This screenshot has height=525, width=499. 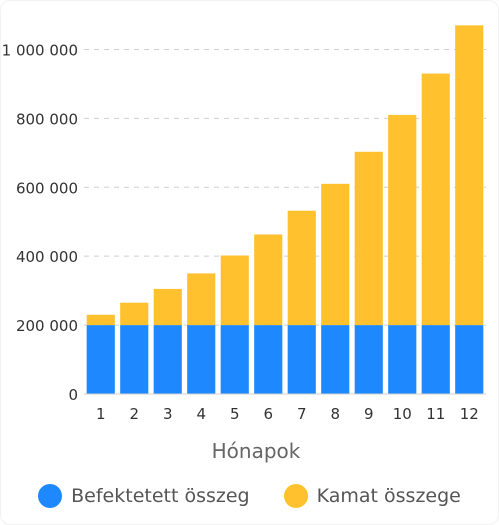 What do you see at coordinates (40, 222) in the screenshot?
I see `y-axis-ticks: 0 200 000 400 000 600 000 800 000 1 000 000` at bounding box center [40, 222].